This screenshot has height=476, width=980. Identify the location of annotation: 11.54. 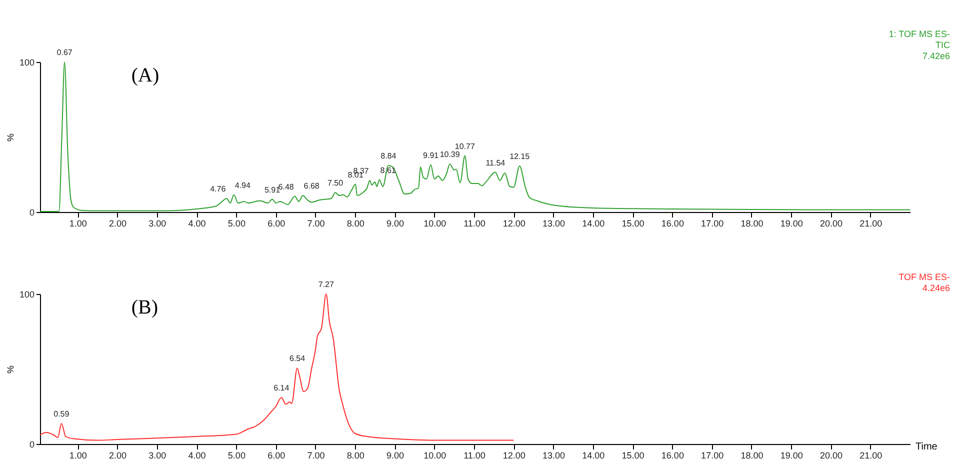
(496, 163).